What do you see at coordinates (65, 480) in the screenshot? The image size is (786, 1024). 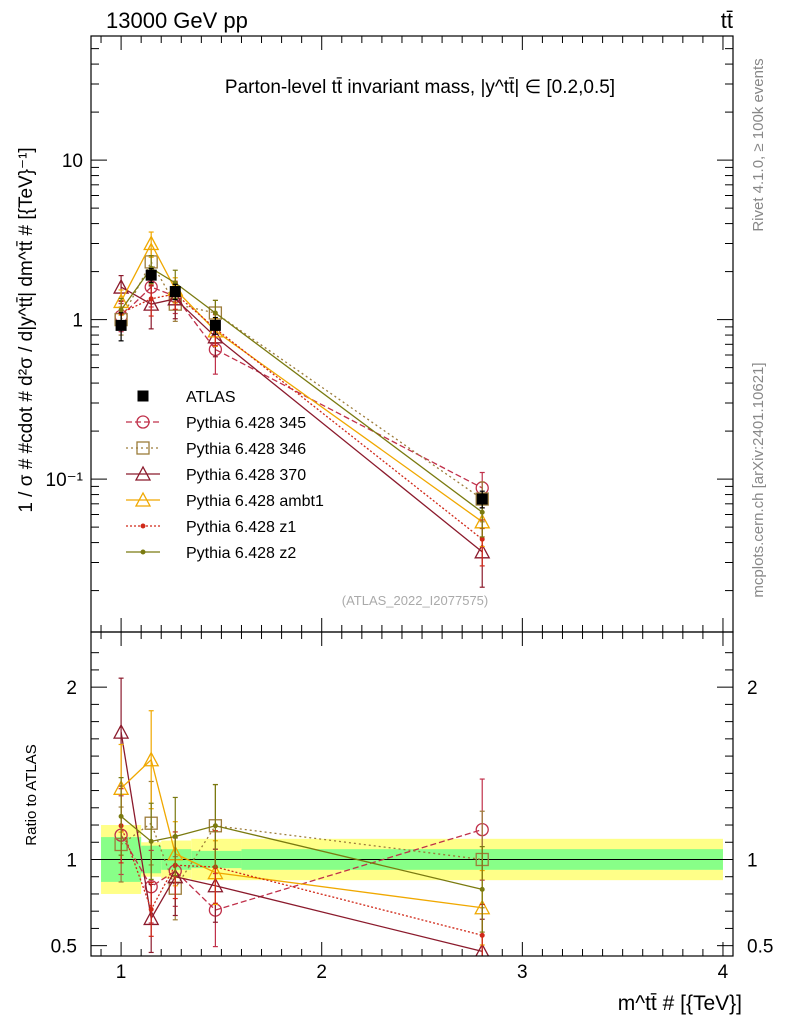 I see `main-y-tick-label: 10⁻¹` at bounding box center [65, 480].